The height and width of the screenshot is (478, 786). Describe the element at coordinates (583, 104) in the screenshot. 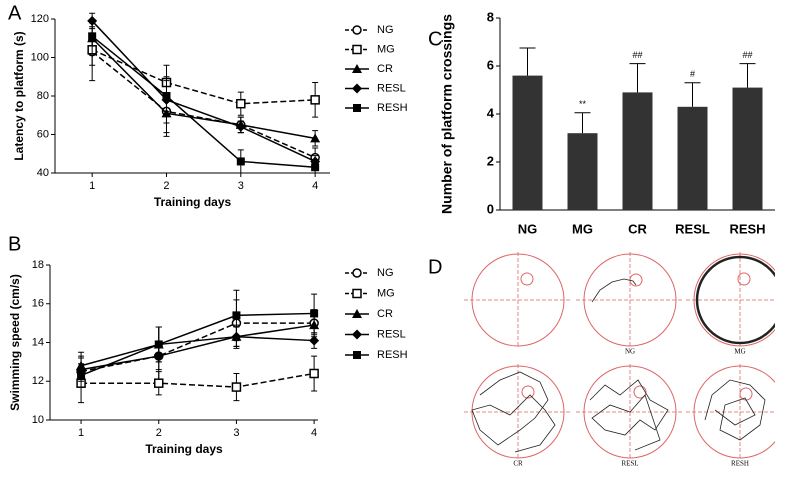

I see `annotation: **` at that location.